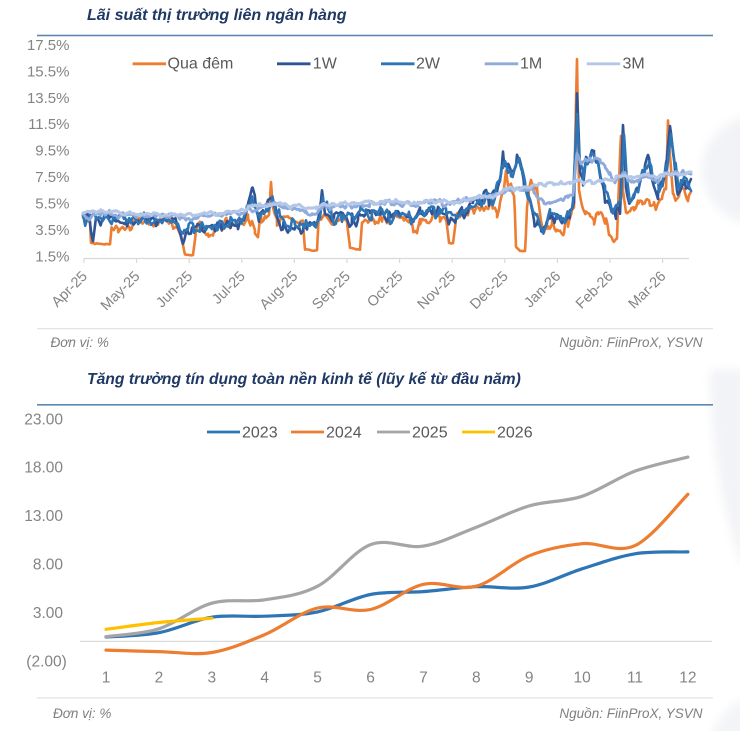 This screenshot has width=740, height=736. Describe the element at coordinates (430, 433) in the screenshot. I see `svg-text: 2025` at that location.